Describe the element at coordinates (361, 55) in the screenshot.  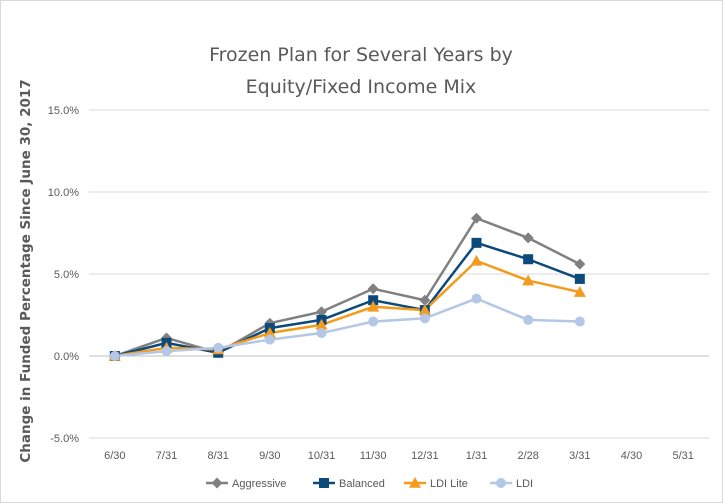
I see `chart-title-line-1: Frozen Plan for Several Years by` at that location.